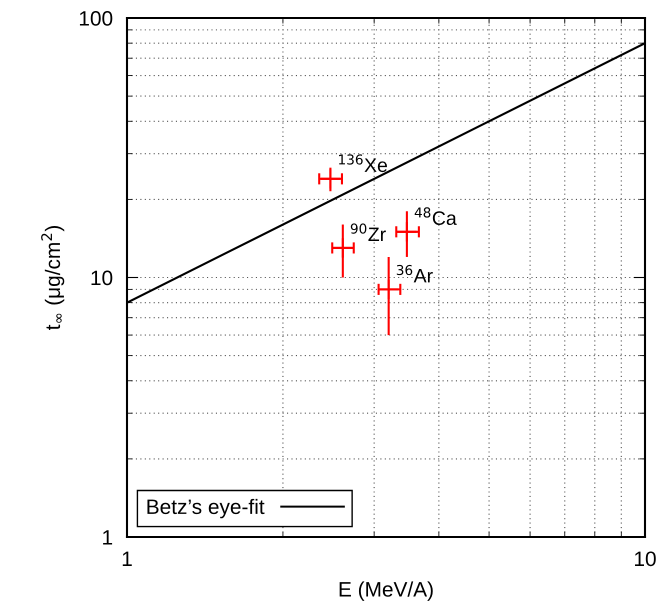 The image size is (663, 615). Describe the element at coordinates (435, 216) in the screenshot. I see `annotation: $^{48}$Ca` at that location.